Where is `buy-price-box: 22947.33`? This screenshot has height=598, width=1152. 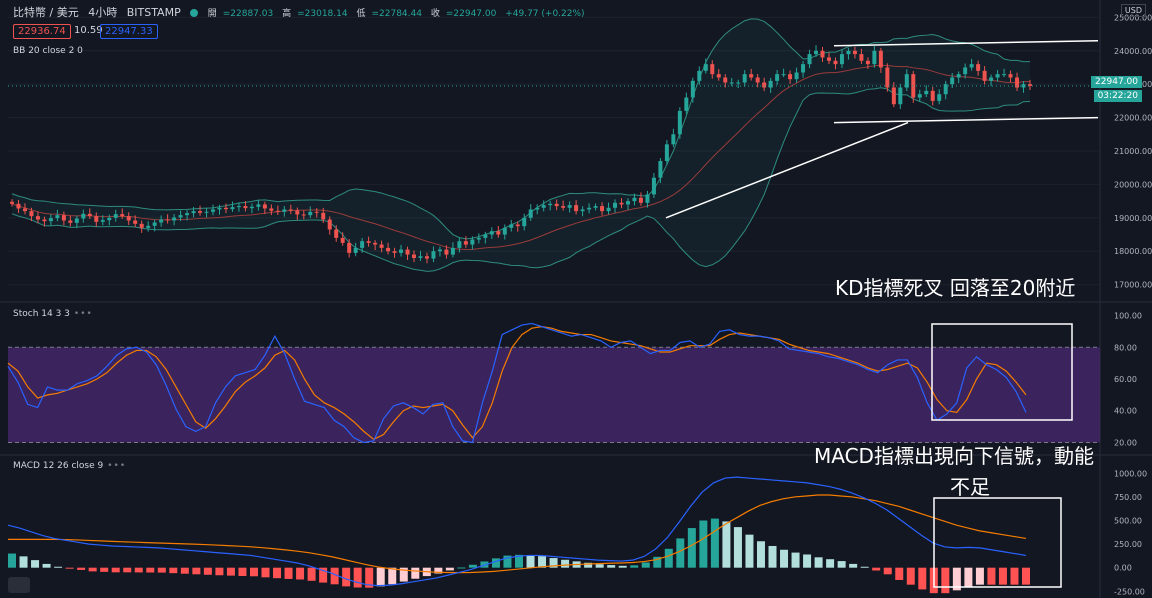
buy-price-box: 22947.33 is located at coordinates (129, 31).